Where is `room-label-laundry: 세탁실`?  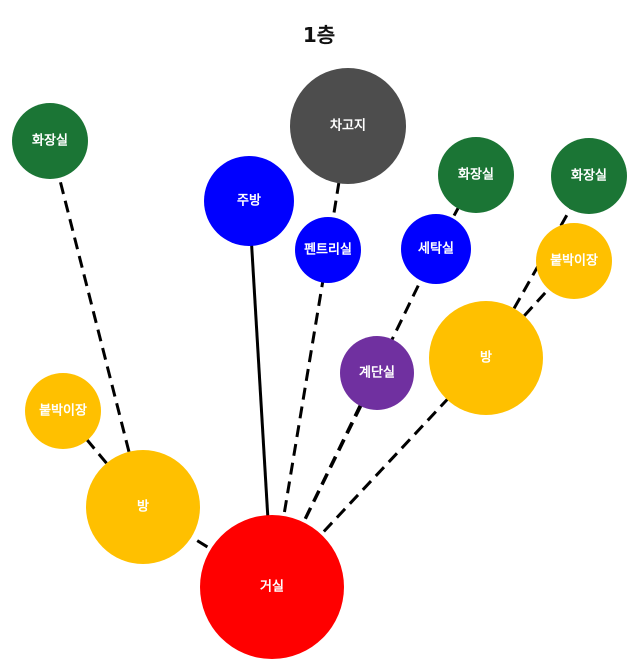 room-label-laundry: 세탁실 is located at coordinates (436, 249).